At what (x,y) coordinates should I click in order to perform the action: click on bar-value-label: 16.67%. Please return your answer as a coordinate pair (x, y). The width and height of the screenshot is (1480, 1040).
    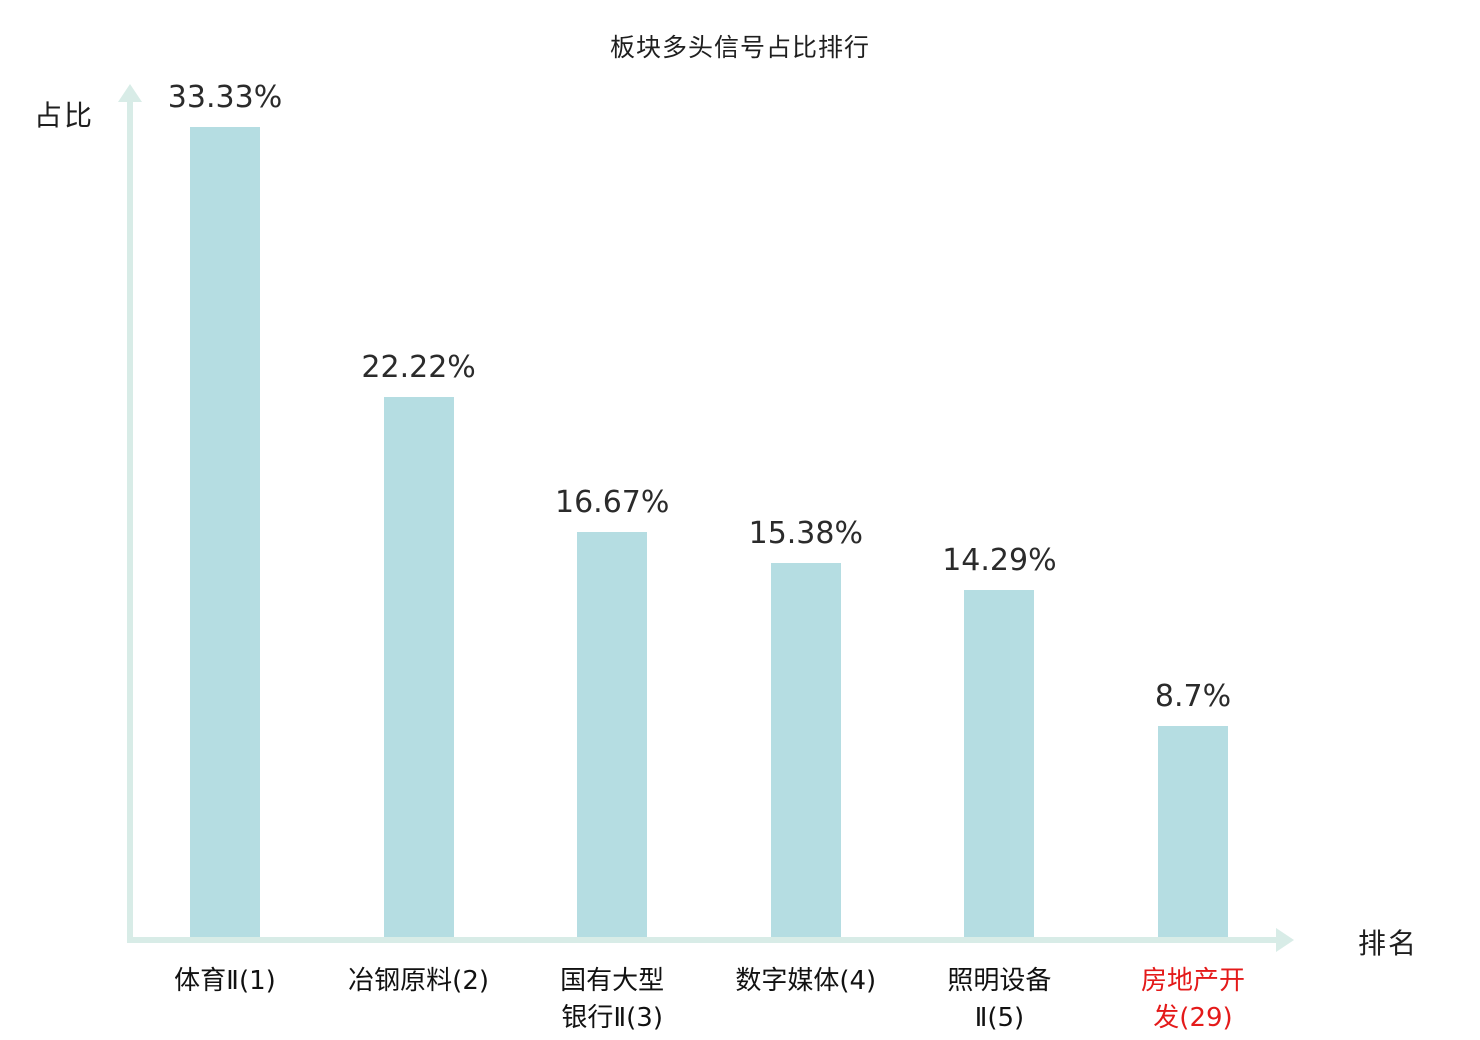
    Looking at the image, I should click on (612, 502).